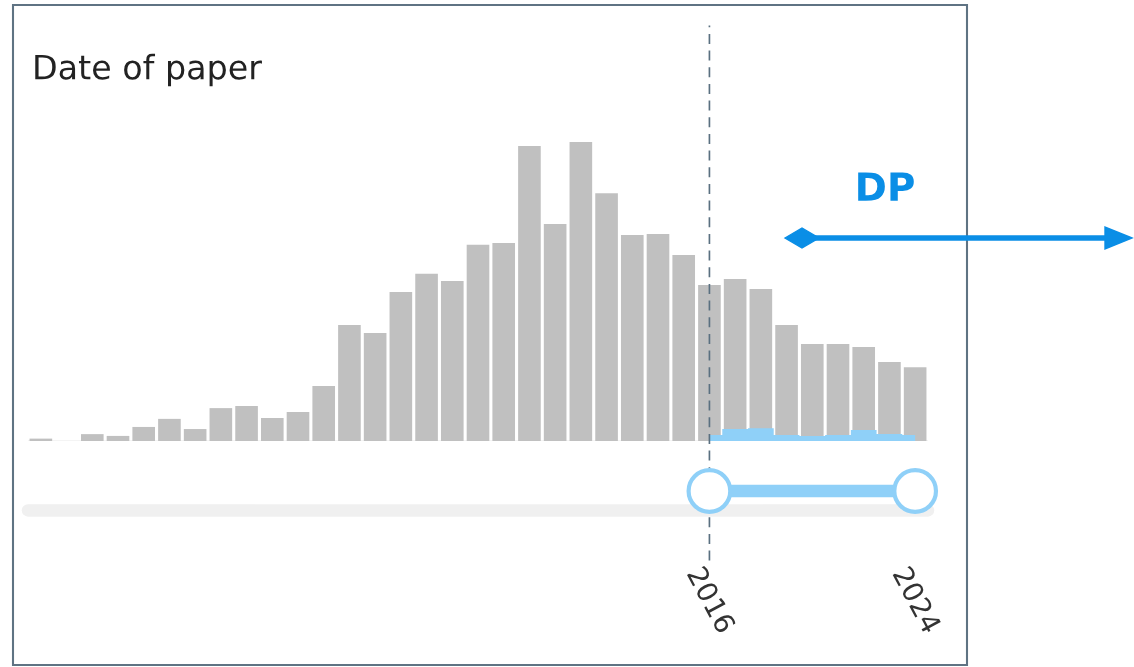 The width and height of the screenshot is (1134, 667). What do you see at coordinates (886, 186) in the screenshot?
I see `annotation: DP` at bounding box center [886, 186].